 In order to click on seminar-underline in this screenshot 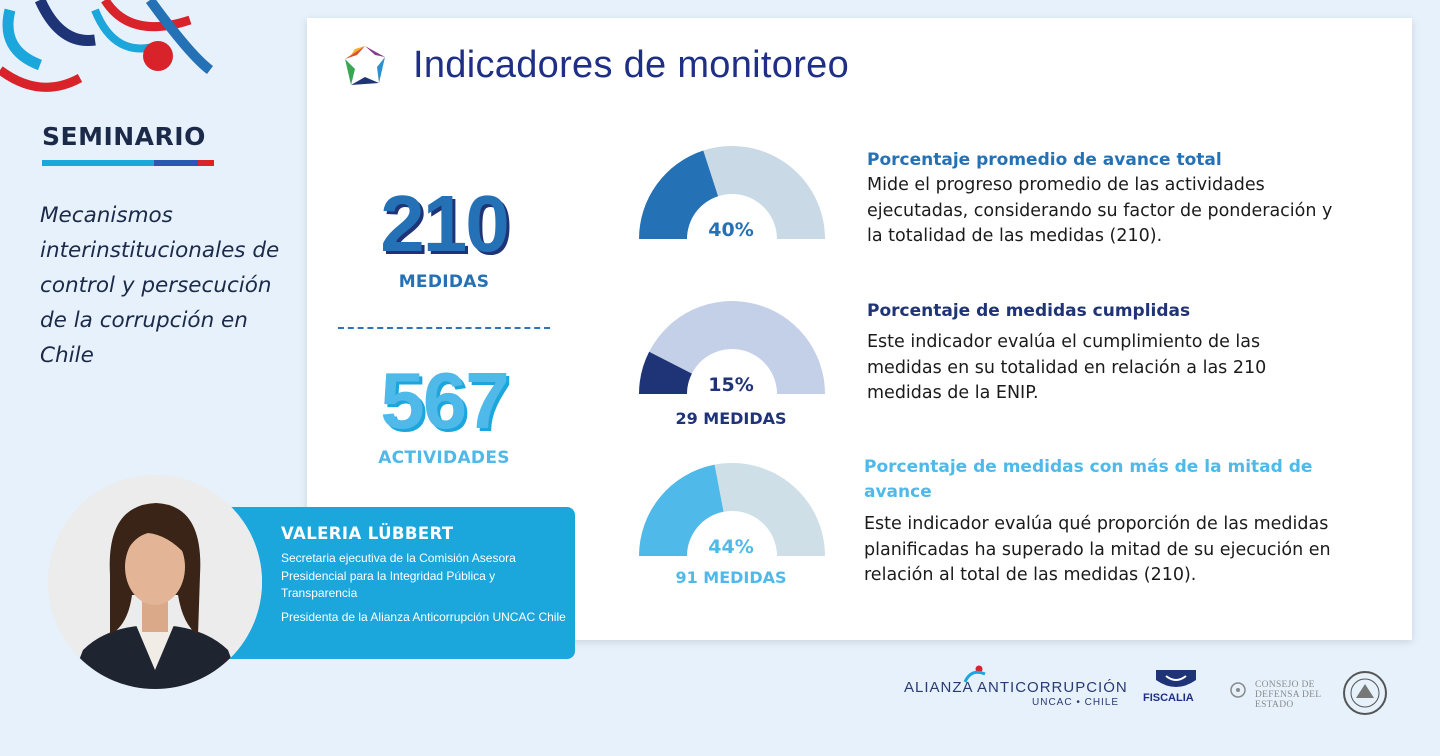, I will do `click(128, 163)`.